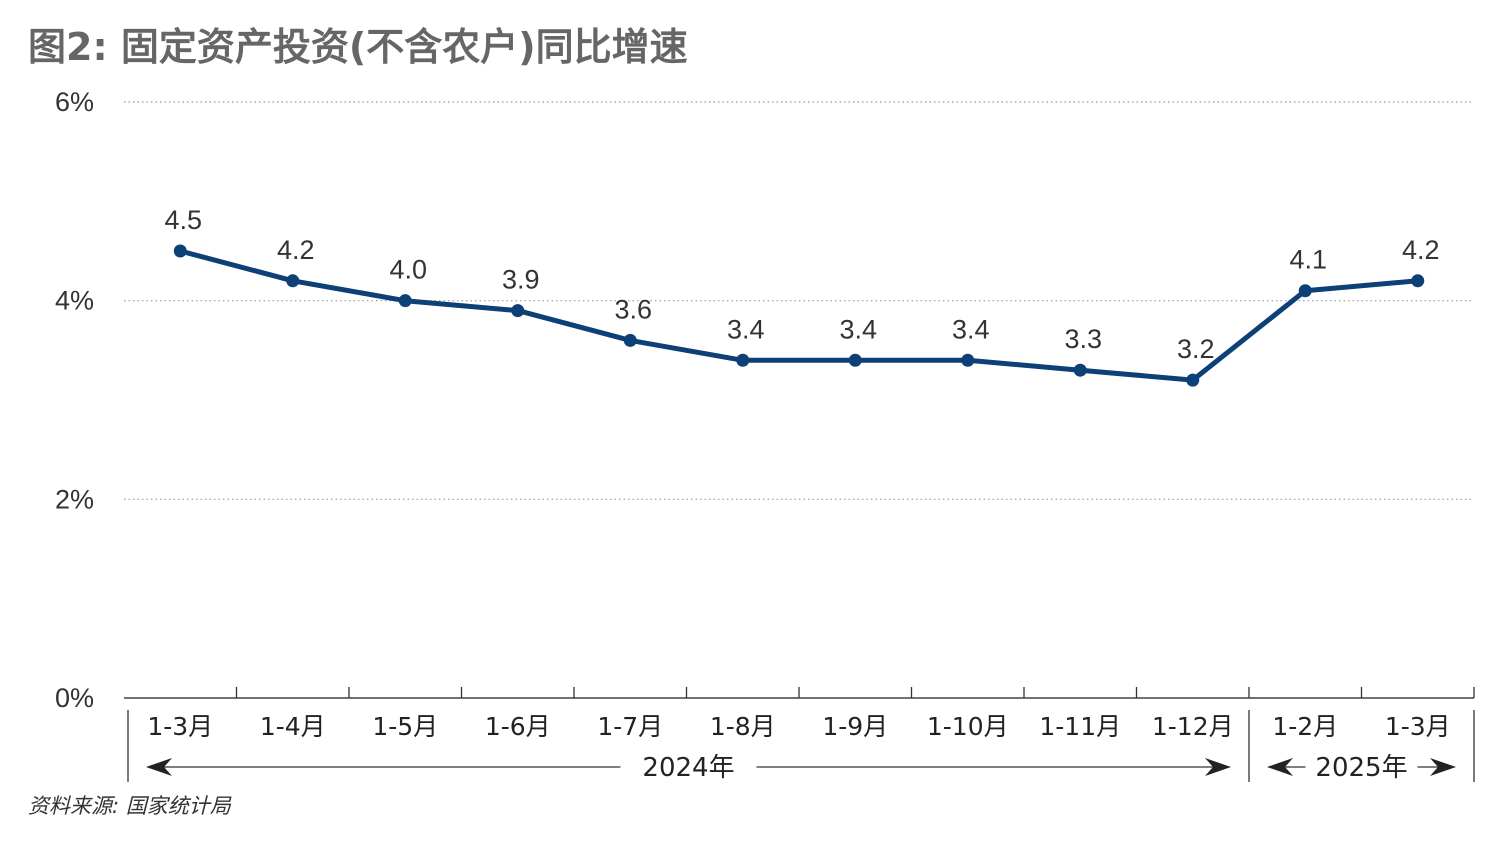 Image resolution: width=1510 pixels, height=846 pixels. Describe the element at coordinates (968, 726) in the screenshot. I see `x-tick-label: 1-10月` at that location.